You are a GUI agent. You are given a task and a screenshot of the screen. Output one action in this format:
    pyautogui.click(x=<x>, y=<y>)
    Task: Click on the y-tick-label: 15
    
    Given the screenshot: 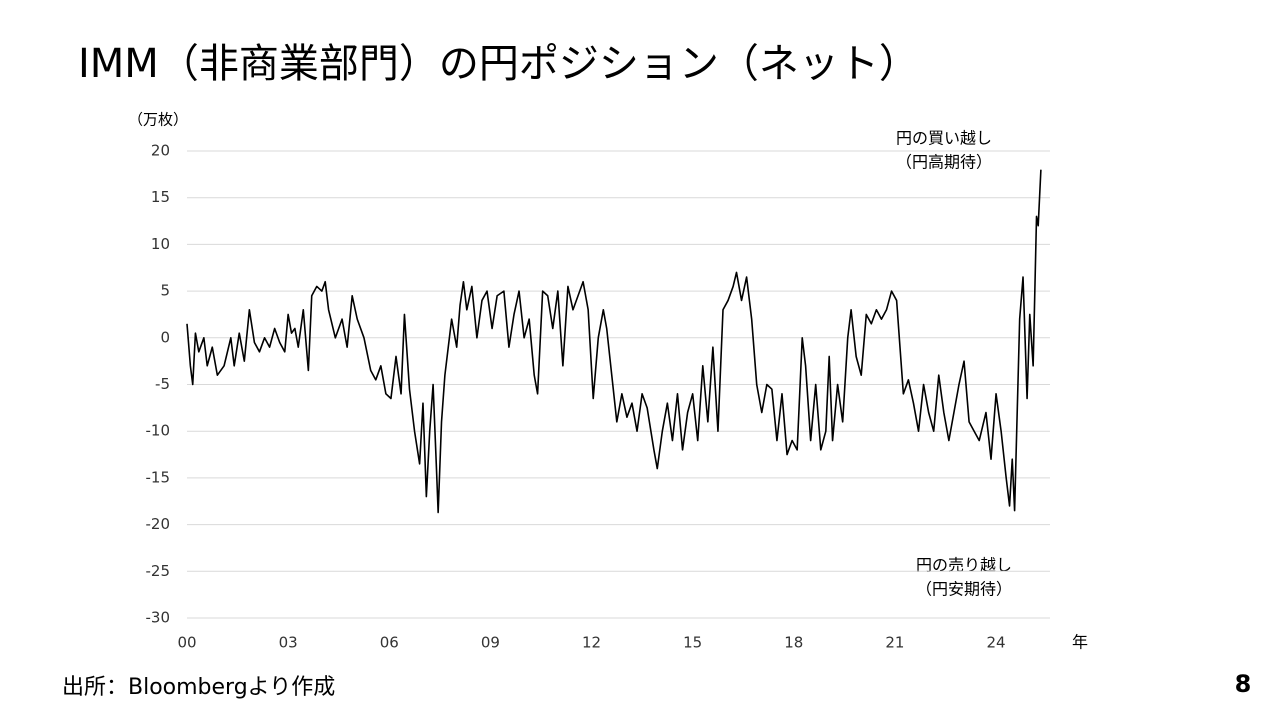 What is the action you would take?
    pyautogui.click(x=160, y=197)
    